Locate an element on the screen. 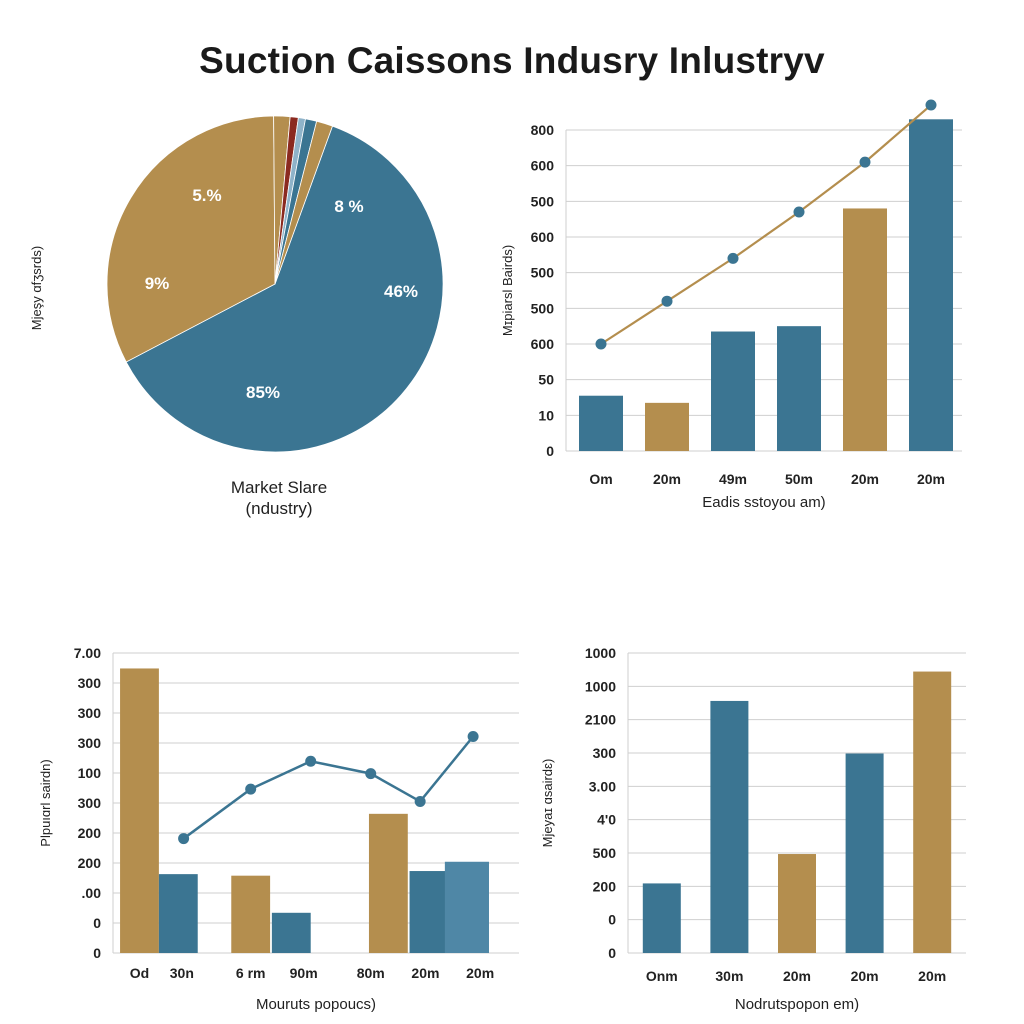  y-tick-label: 100 is located at coordinates (90, 773).